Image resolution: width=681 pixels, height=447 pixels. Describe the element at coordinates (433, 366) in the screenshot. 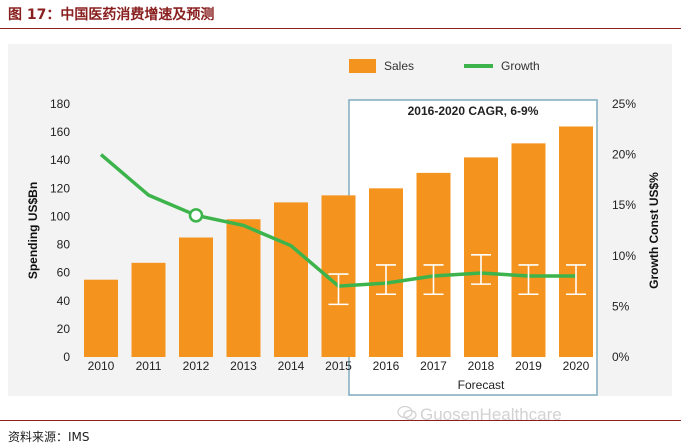

I see `x-tick-label: 2017` at that location.